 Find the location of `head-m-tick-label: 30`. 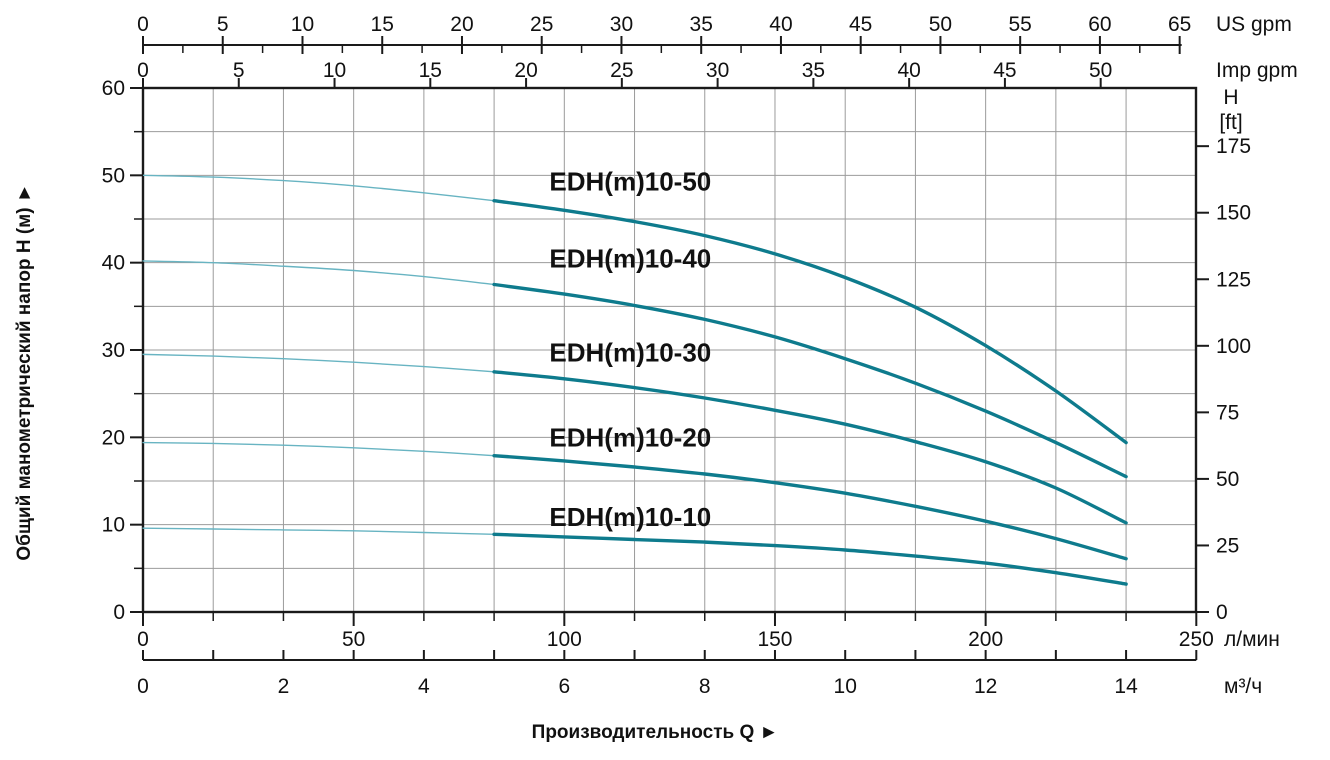

head-m-tick-label: 30 is located at coordinates (113, 350).